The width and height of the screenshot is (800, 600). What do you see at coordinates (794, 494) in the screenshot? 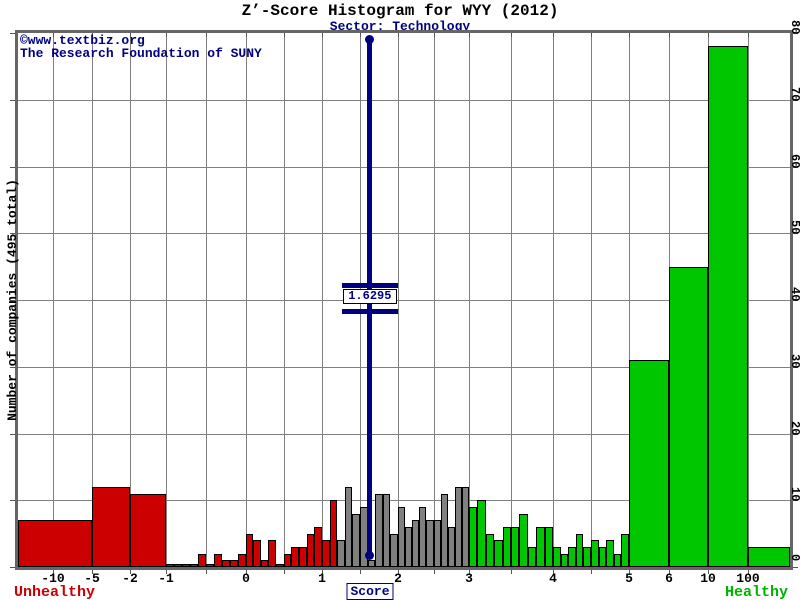
I see `y-tick-label: 10` at bounding box center [794, 494].